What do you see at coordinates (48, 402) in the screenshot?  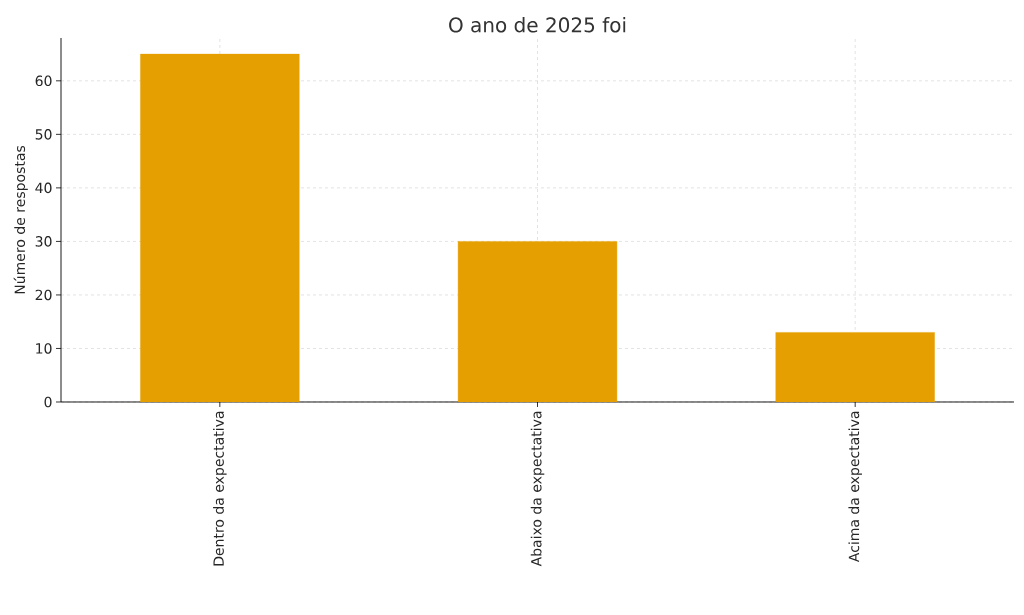 I see `y-tick-label: 0` at bounding box center [48, 402].